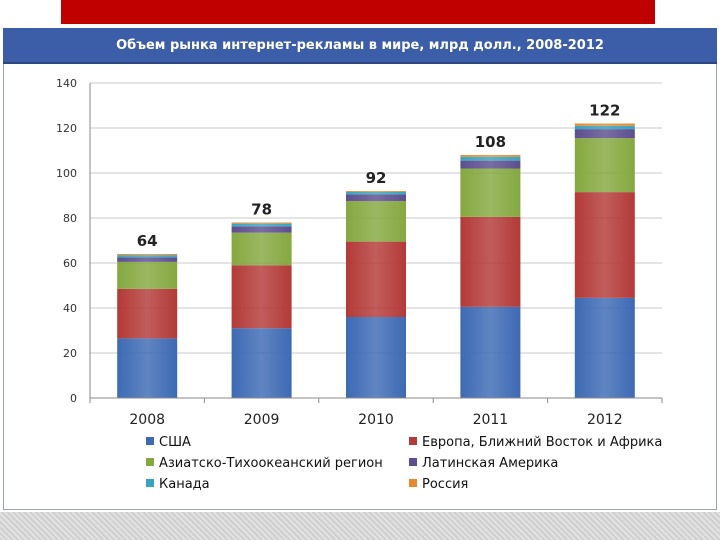  Describe the element at coordinates (490, 352) in the screenshot. I see `bar-segment-1-2011` at that location.